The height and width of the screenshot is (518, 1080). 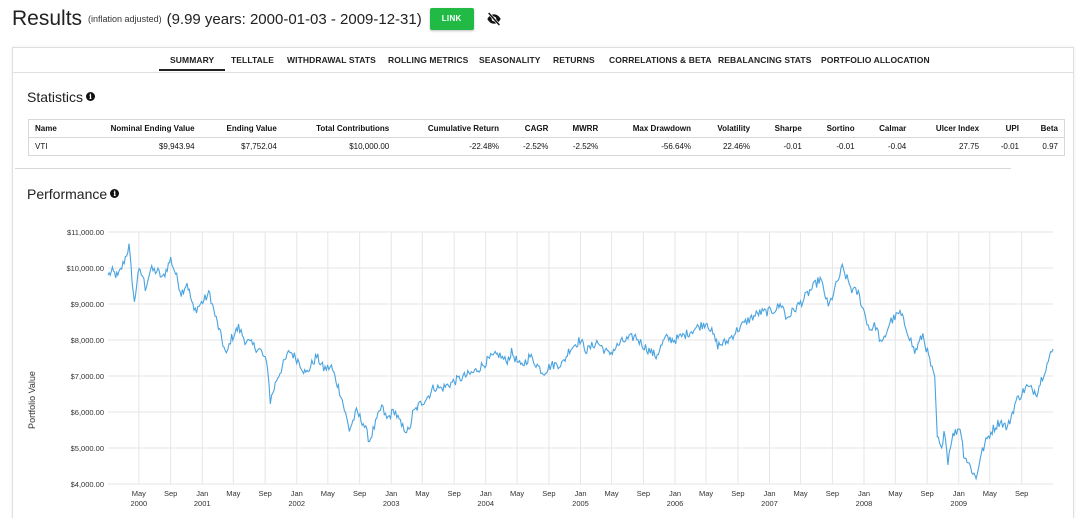 I want to click on column-header: Ending Value, so click(x=241, y=128).